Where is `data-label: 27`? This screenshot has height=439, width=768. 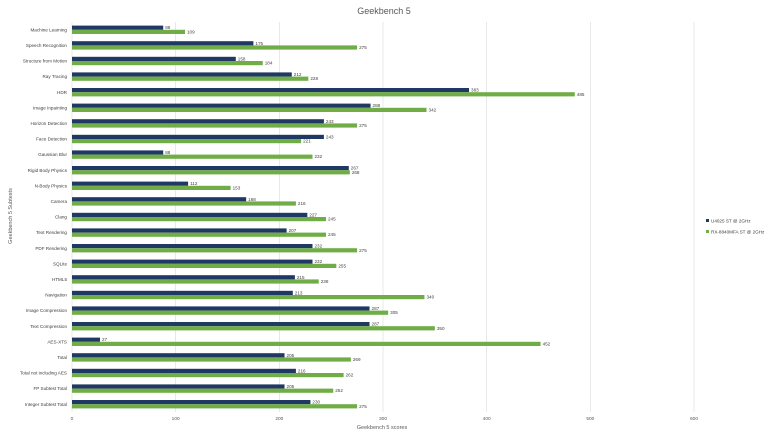 data-label: 27 is located at coordinates (105, 339).